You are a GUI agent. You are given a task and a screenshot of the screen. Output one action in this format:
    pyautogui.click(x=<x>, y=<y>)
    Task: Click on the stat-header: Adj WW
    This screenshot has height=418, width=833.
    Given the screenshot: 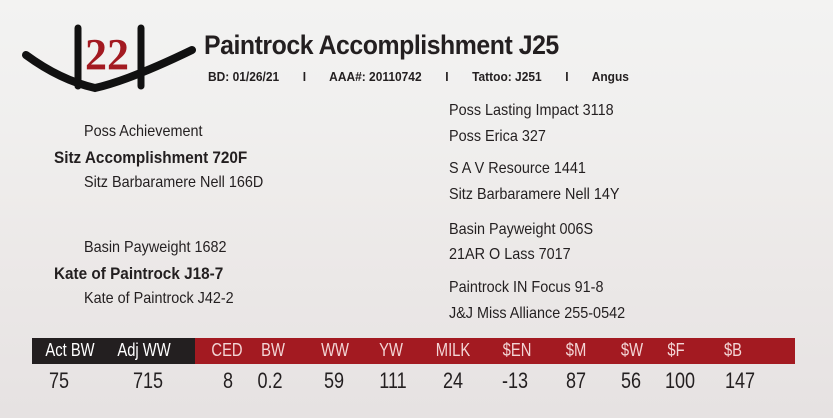 What is the action you would take?
    pyautogui.click(x=144, y=350)
    